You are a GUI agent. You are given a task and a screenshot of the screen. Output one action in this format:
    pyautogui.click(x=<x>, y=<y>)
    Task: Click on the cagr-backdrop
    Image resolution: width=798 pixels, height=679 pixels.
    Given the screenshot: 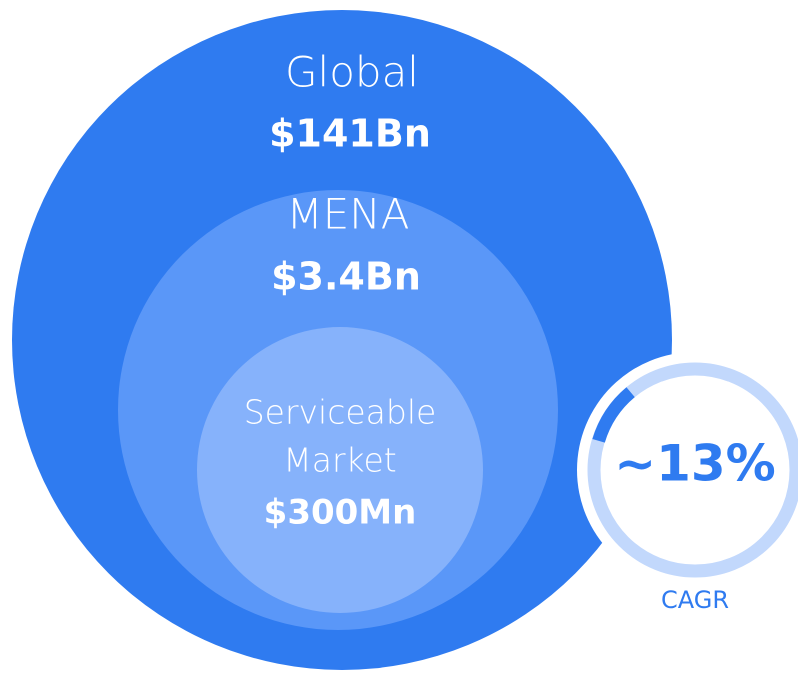 What is the action you would take?
    pyautogui.click(x=687, y=470)
    